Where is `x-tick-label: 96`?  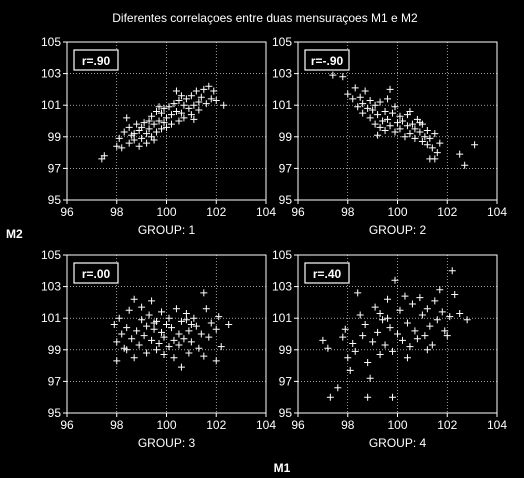
x-tick-label: 96 is located at coordinates (67, 212).